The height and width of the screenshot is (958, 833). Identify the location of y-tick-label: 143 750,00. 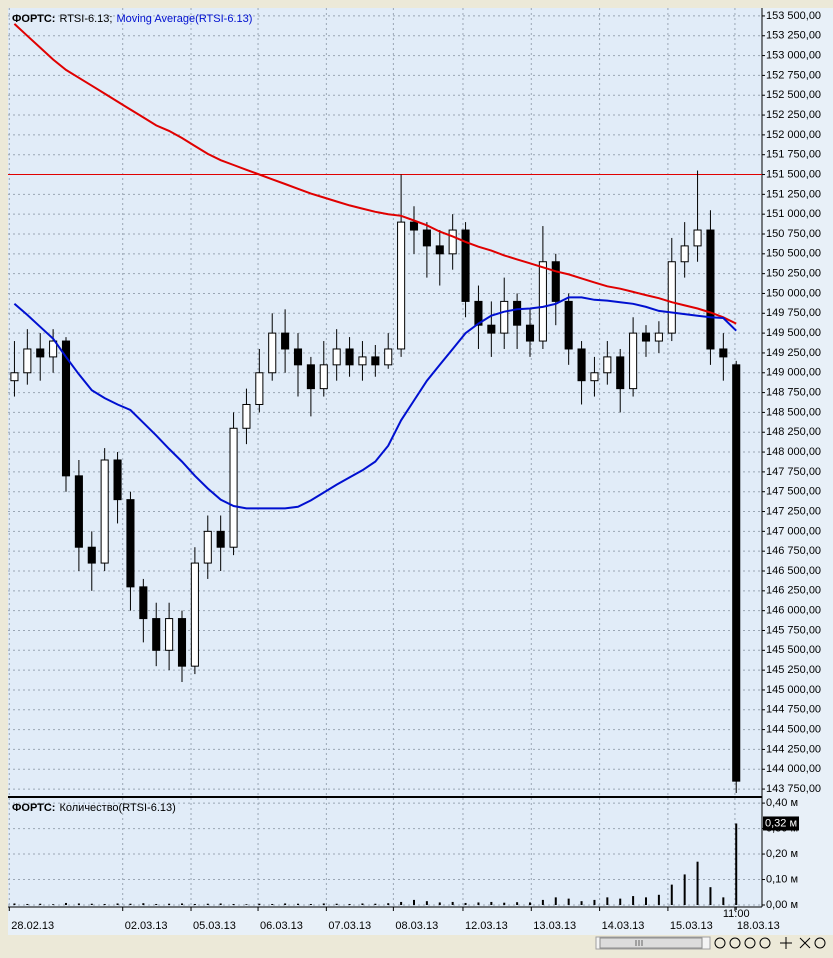
(793, 789).